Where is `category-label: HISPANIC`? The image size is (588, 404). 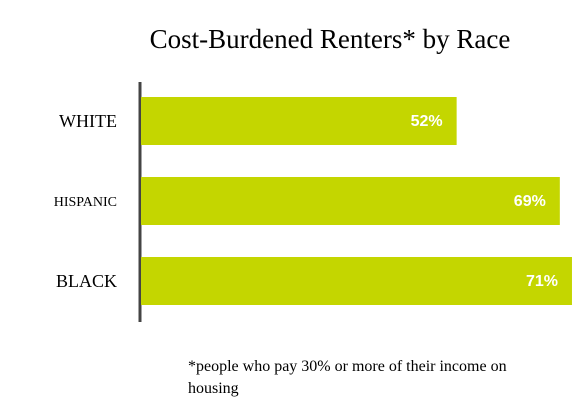 category-label: HISPANIC is located at coordinates (85, 202).